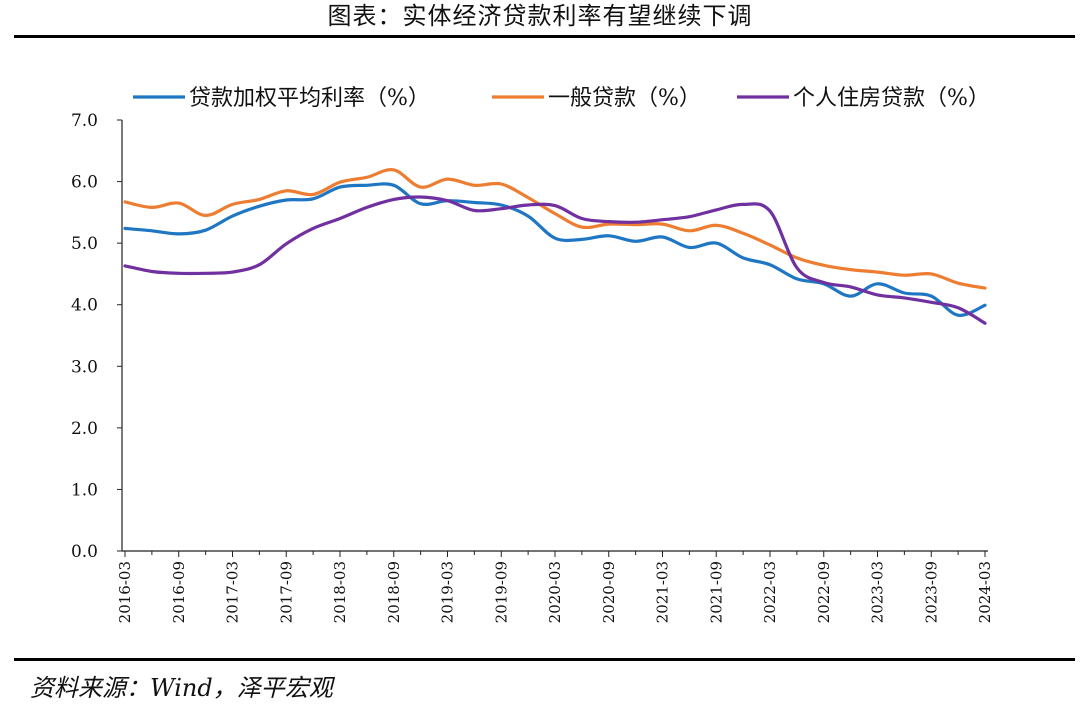 Image resolution: width=1080 pixels, height=716 pixels. What do you see at coordinates (891, 98) in the screenshot?
I see `legend-label-3: 个人住房贷款（%）` at bounding box center [891, 98].